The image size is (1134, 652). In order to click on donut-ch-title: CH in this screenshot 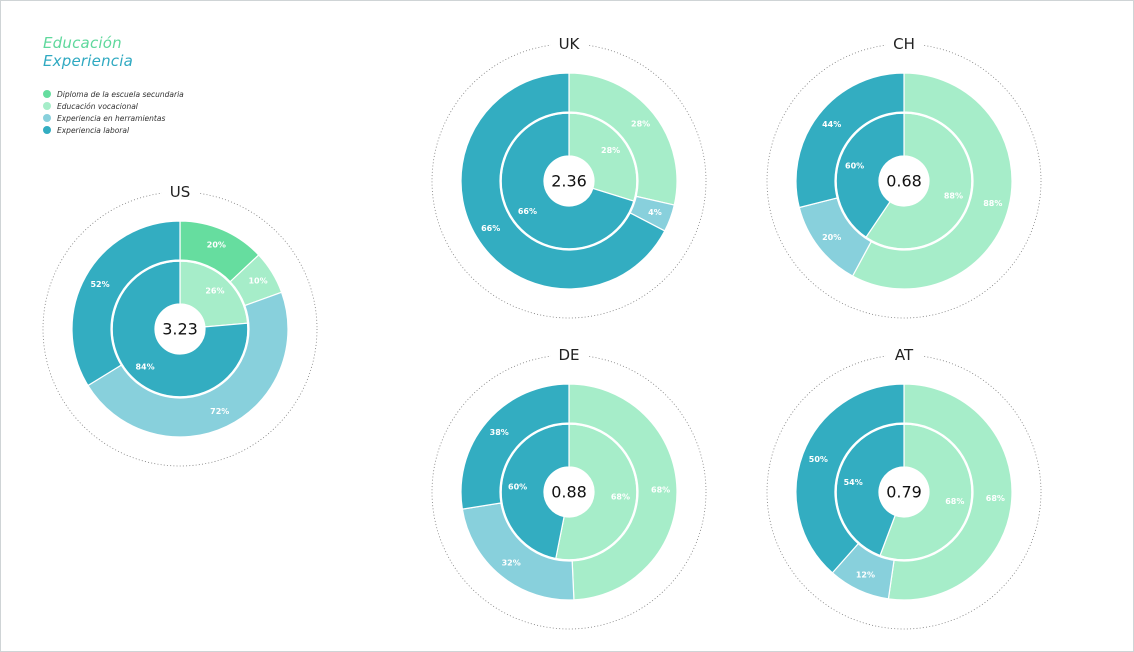, I will do `click(904, 44)`.